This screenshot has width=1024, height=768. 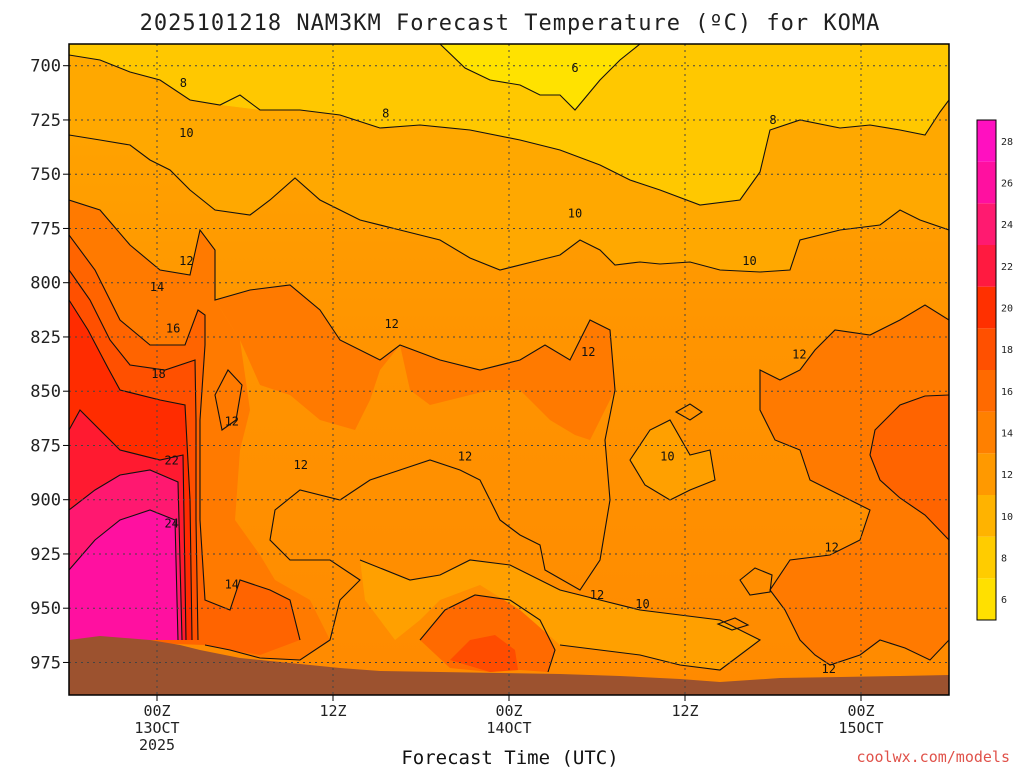 What do you see at coordinates (509, 757) in the screenshot?
I see `x-axis-label: Forecast Time (UTC)` at bounding box center [509, 757].